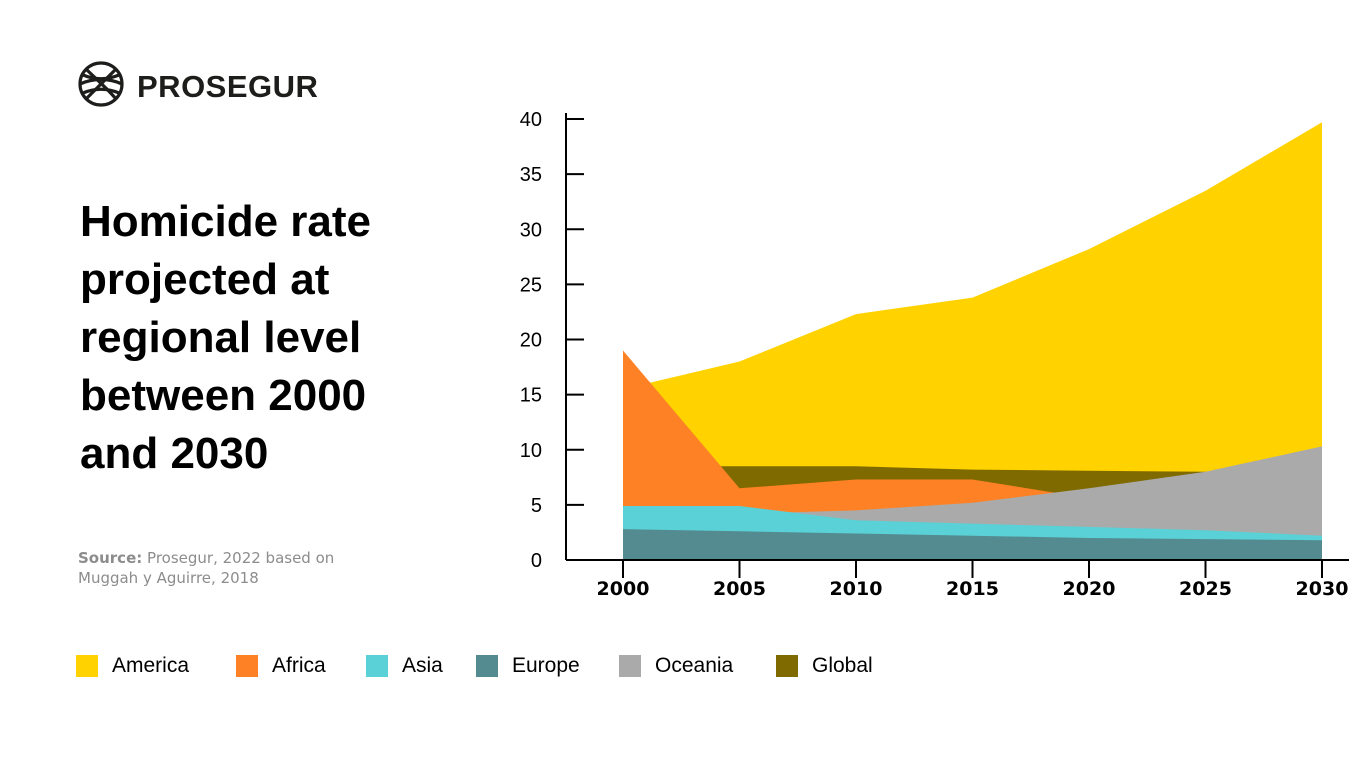 This screenshot has height=768, width=1366. What do you see at coordinates (101, 86) in the screenshot?
I see `globe-icon` at bounding box center [101, 86].